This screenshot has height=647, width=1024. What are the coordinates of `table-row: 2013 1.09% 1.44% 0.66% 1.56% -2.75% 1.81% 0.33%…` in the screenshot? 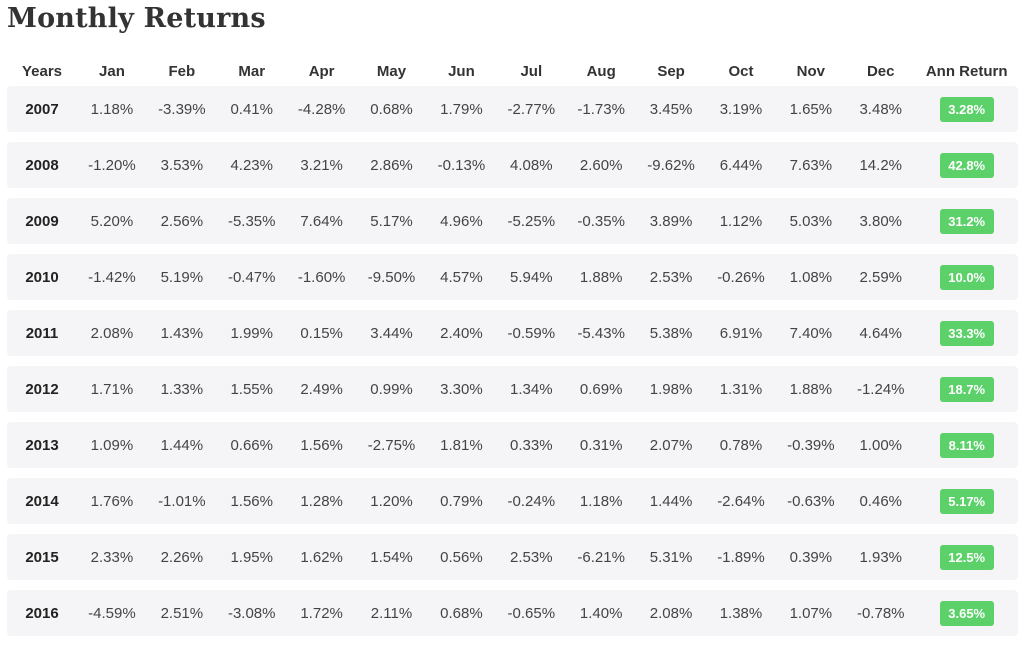 It's located at (512, 445).